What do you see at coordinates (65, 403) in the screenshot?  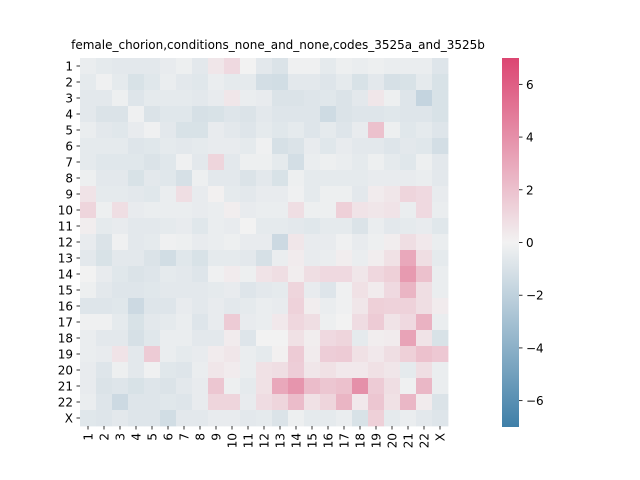 I see `row-label: 22` at bounding box center [65, 403].